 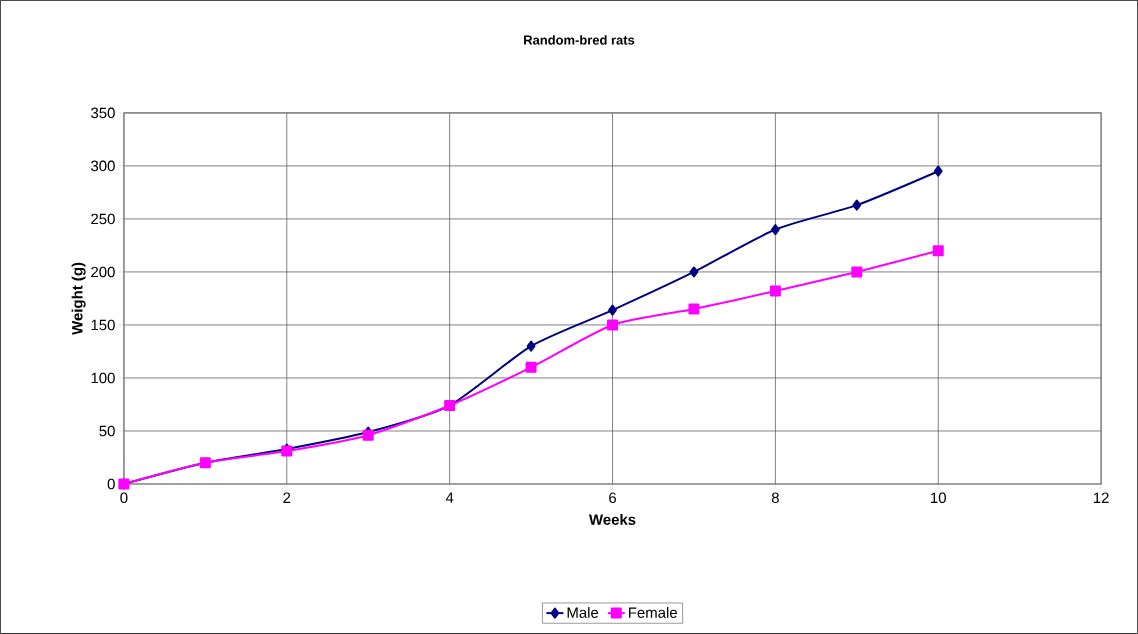 What do you see at coordinates (287, 497) in the screenshot?
I see `x-tick-label: 2` at bounding box center [287, 497].